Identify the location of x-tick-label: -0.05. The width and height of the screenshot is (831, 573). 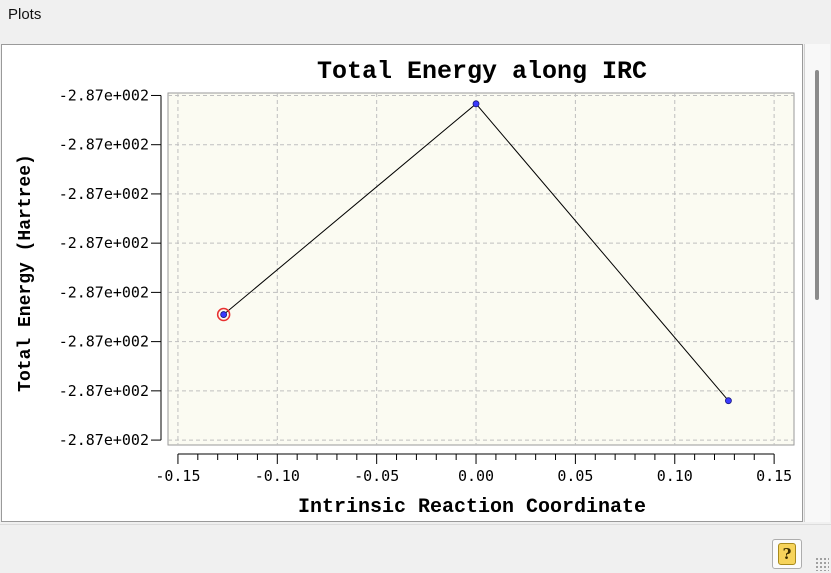
(376, 476).